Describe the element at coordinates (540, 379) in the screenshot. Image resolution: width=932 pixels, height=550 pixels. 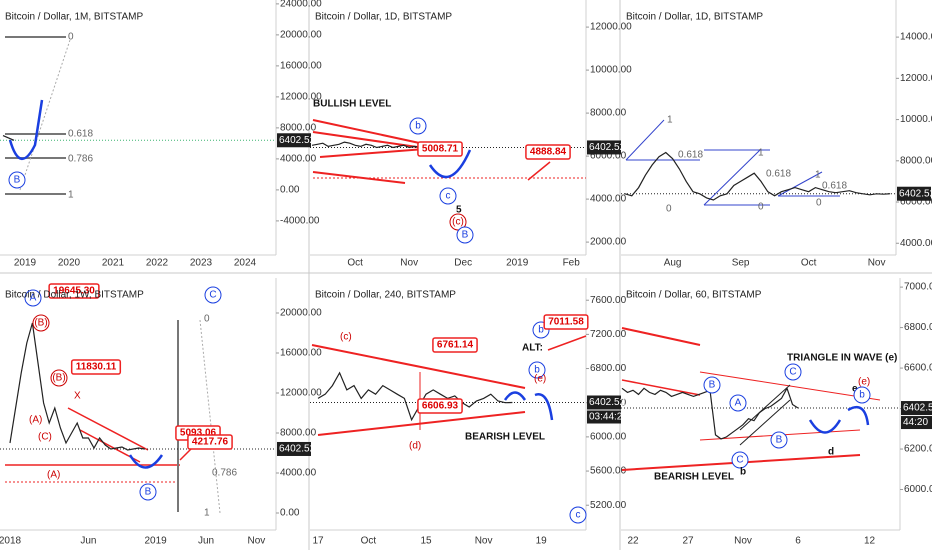
I see `annotation: (e)` at that location.